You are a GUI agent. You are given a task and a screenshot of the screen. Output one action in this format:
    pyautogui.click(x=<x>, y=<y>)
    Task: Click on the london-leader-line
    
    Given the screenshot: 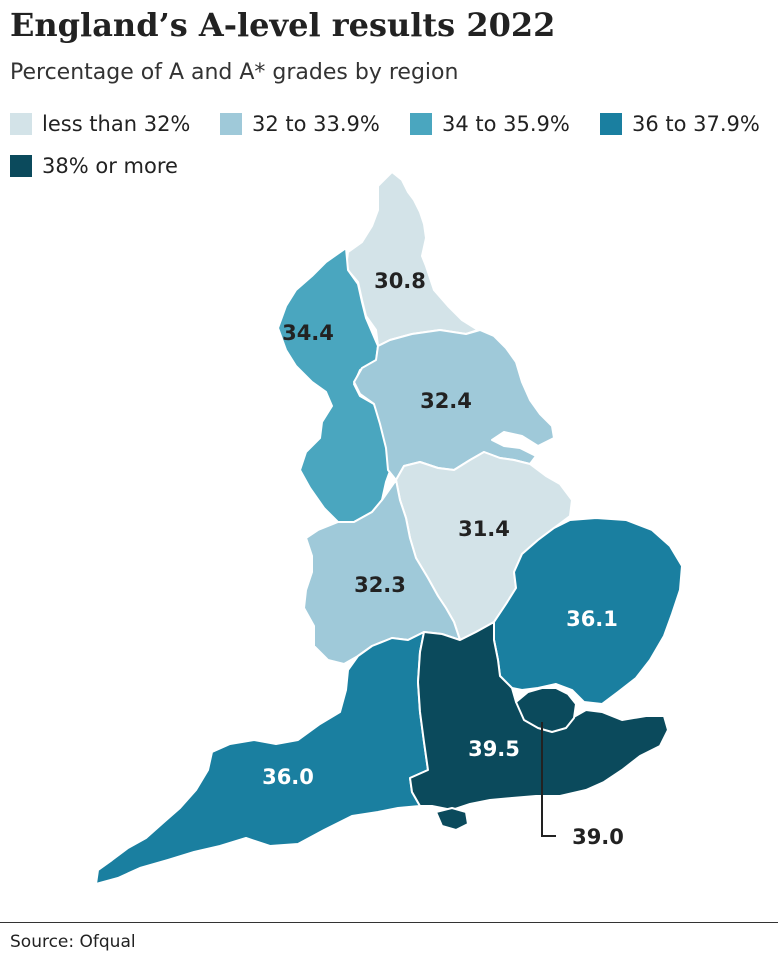 What is the action you would take?
    pyautogui.click(x=548, y=779)
    